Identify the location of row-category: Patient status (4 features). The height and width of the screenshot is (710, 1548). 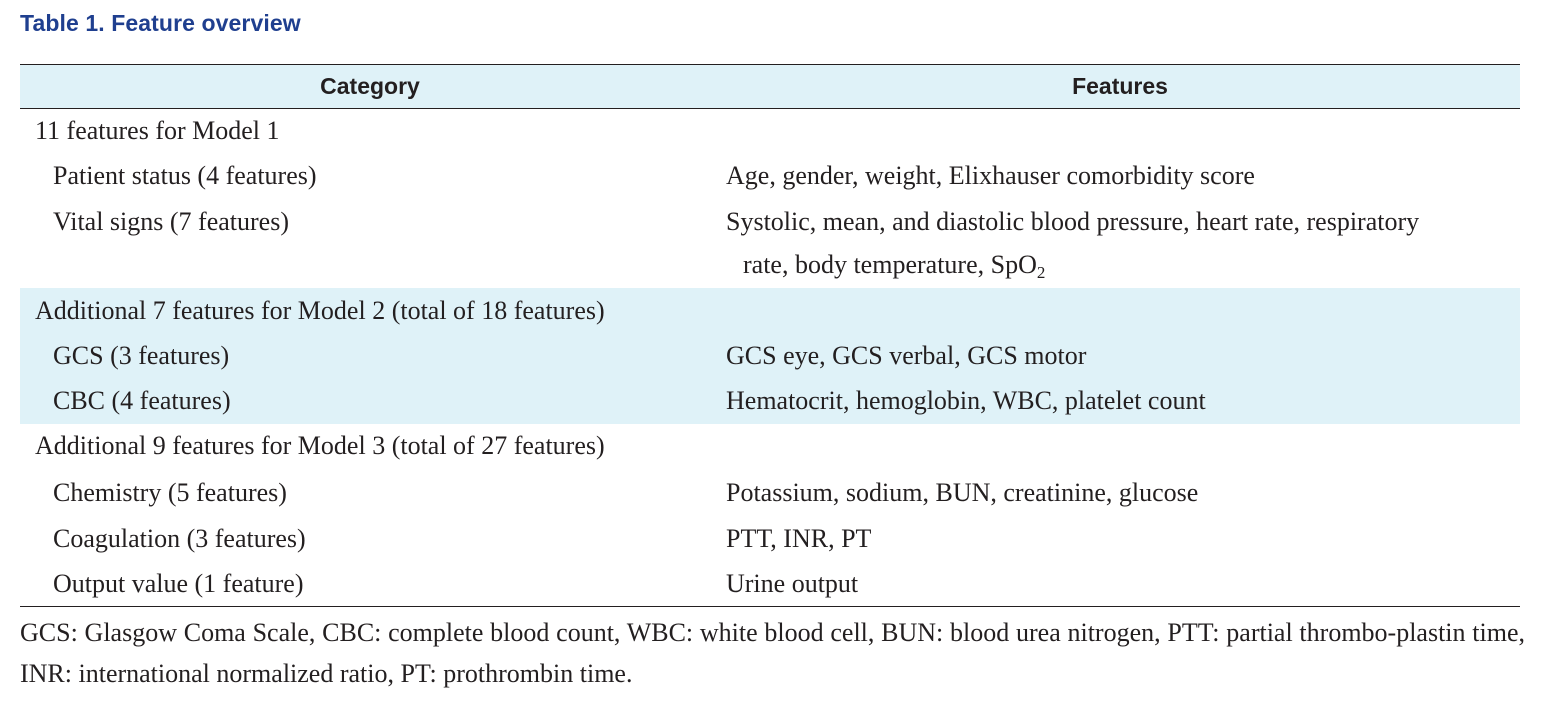
(185, 175).